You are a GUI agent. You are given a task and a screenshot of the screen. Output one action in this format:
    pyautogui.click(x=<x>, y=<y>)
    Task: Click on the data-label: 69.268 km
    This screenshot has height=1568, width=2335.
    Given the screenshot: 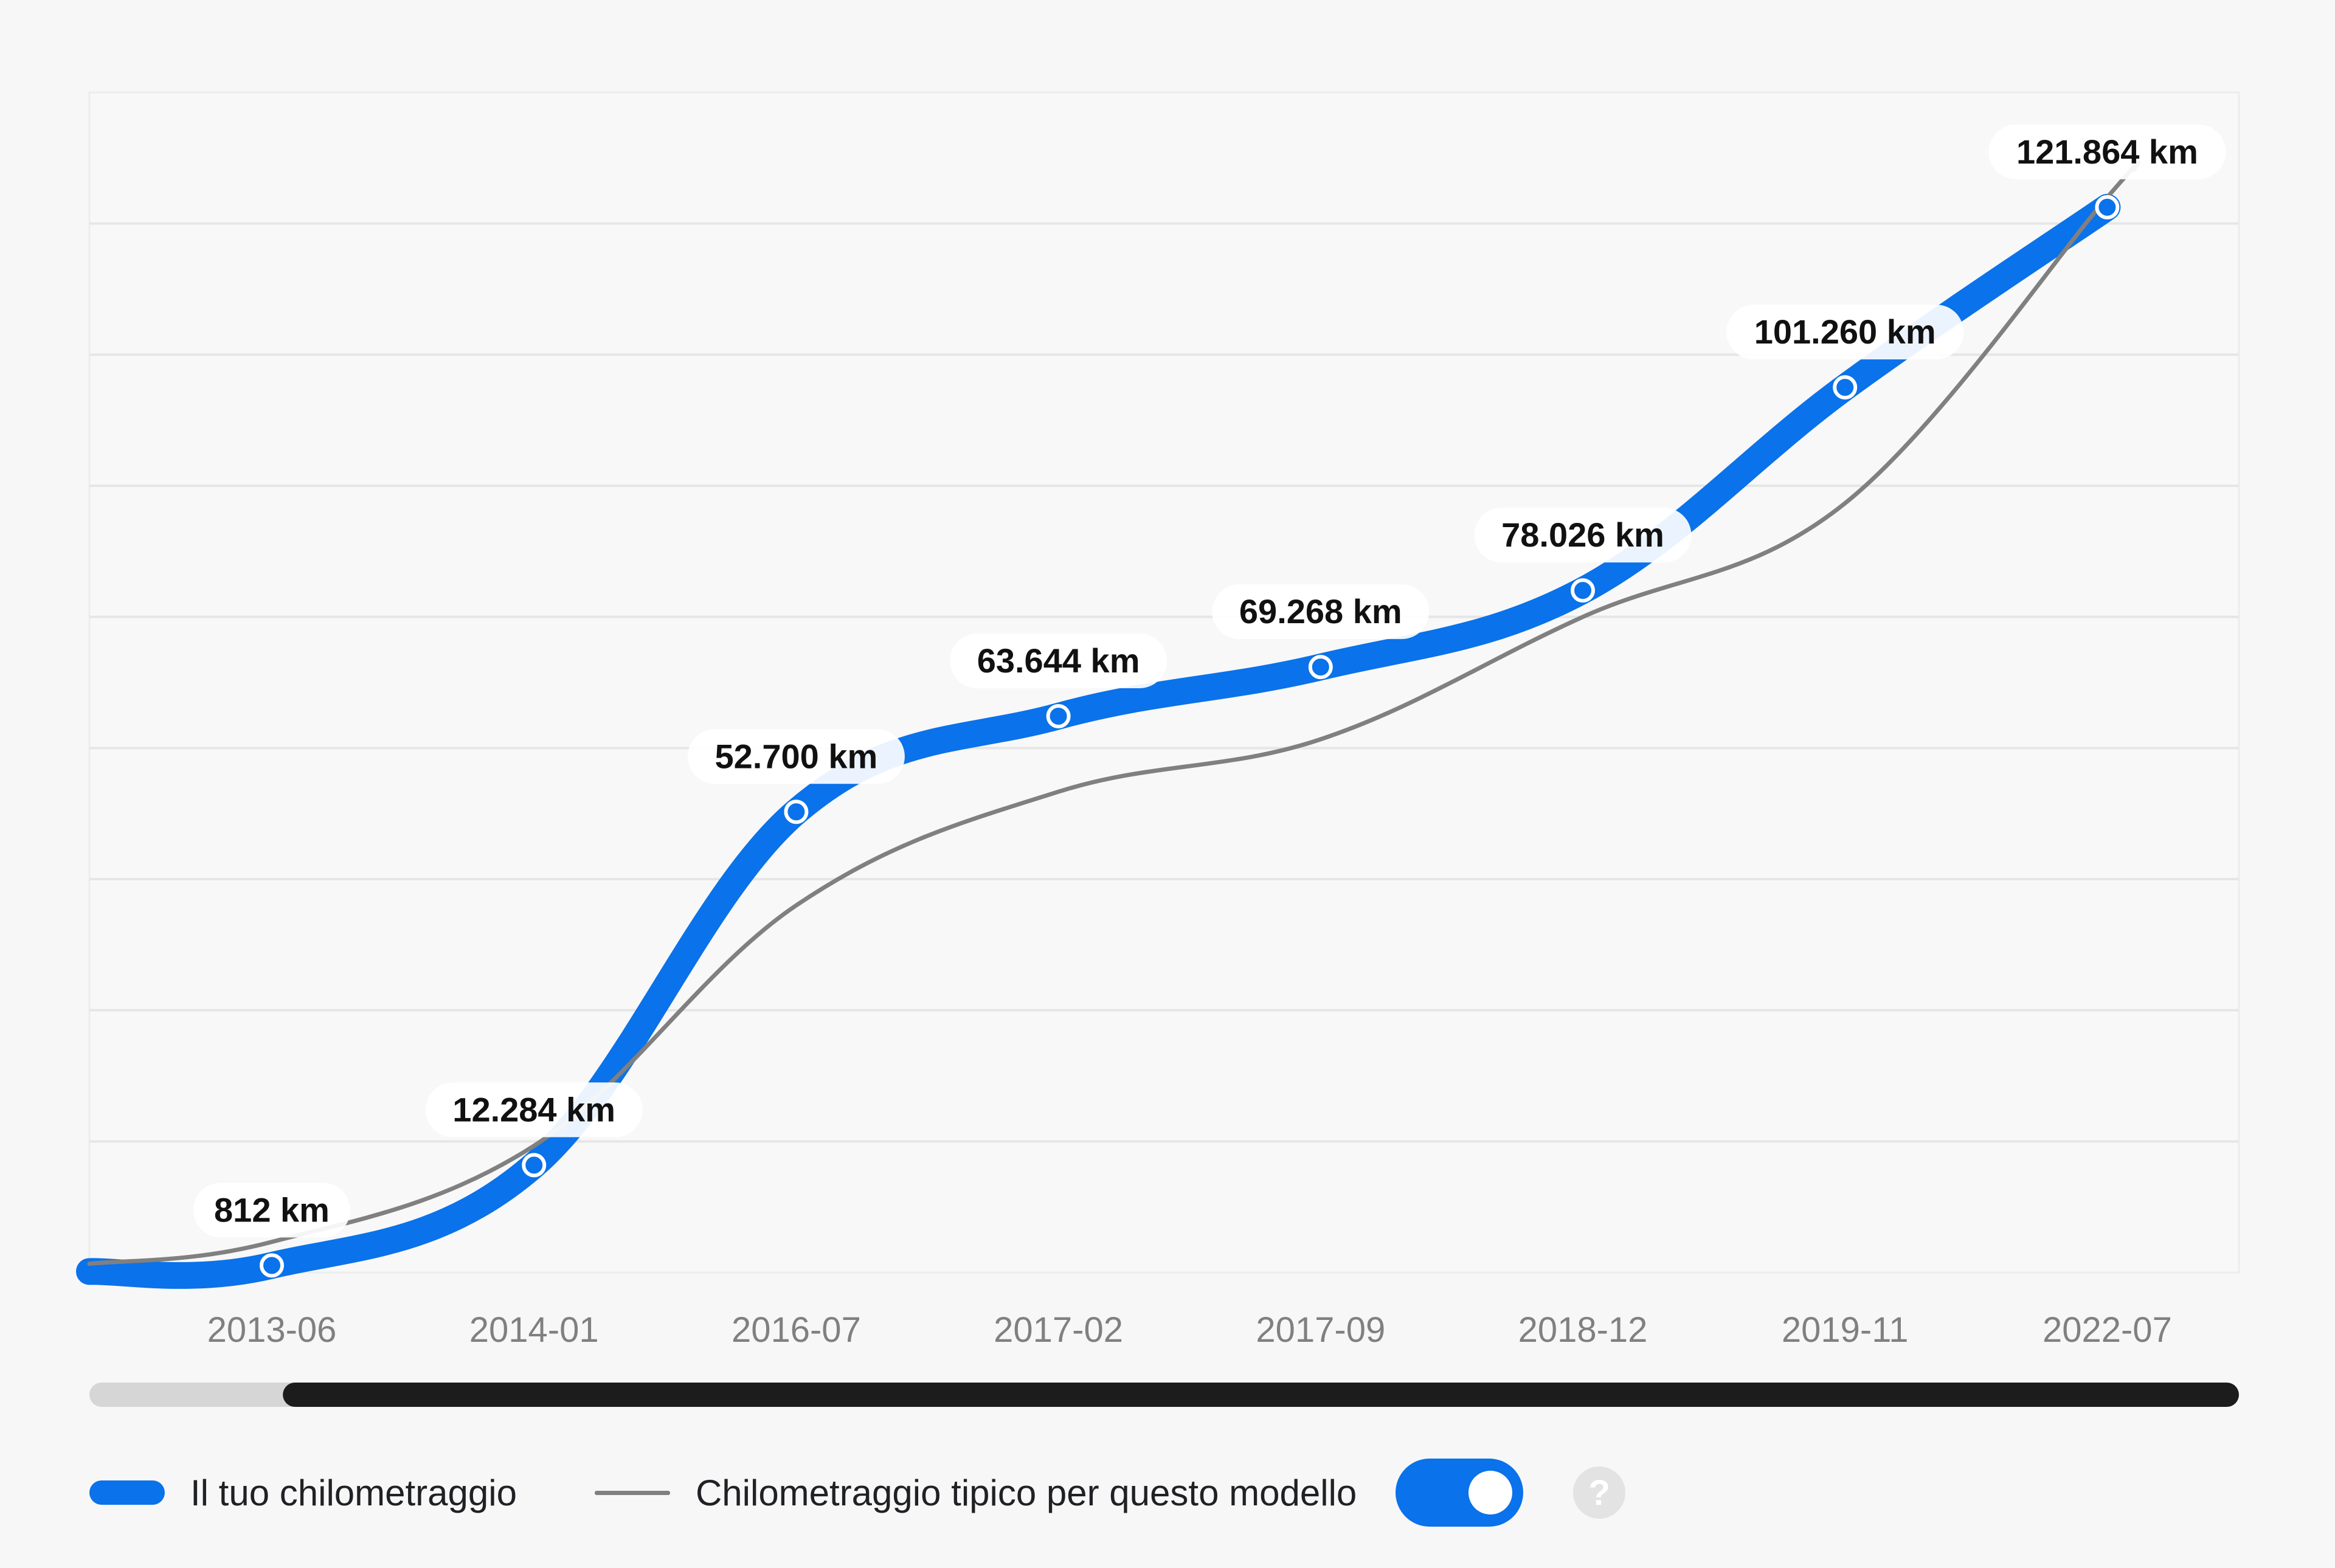 What is the action you would take?
    pyautogui.click(x=1320, y=611)
    